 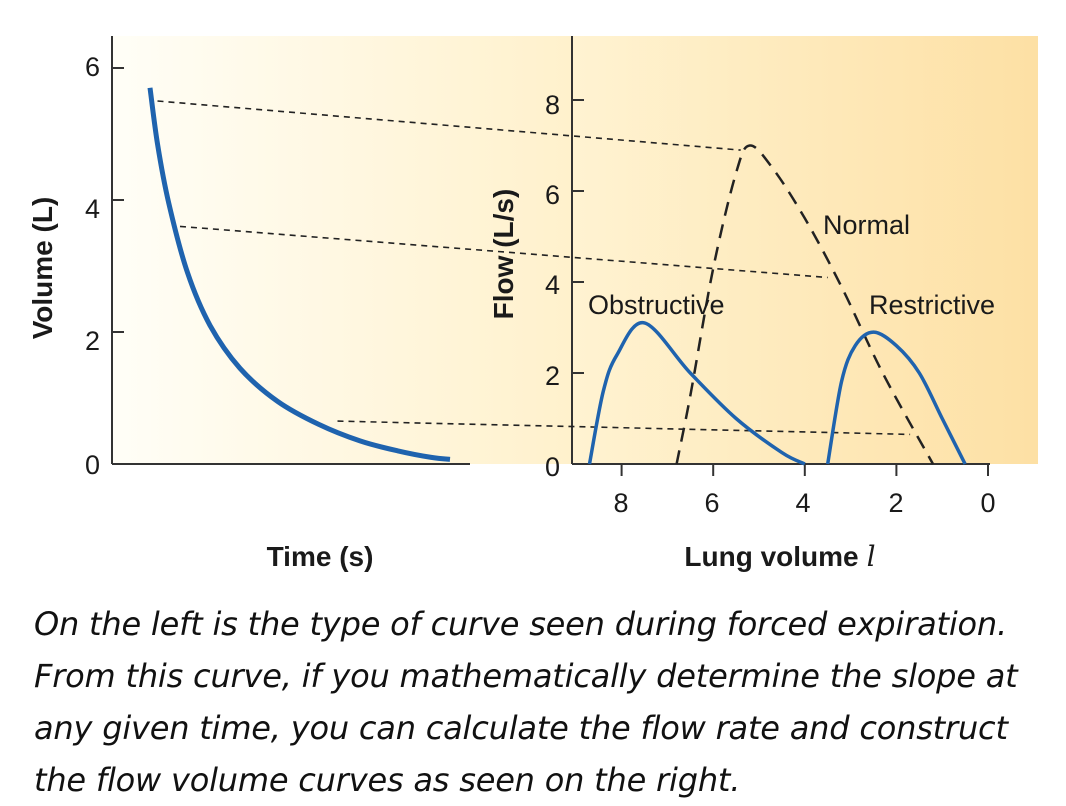 I want to click on right-x-axis-title-symbol: l, so click(x=871, y=556).